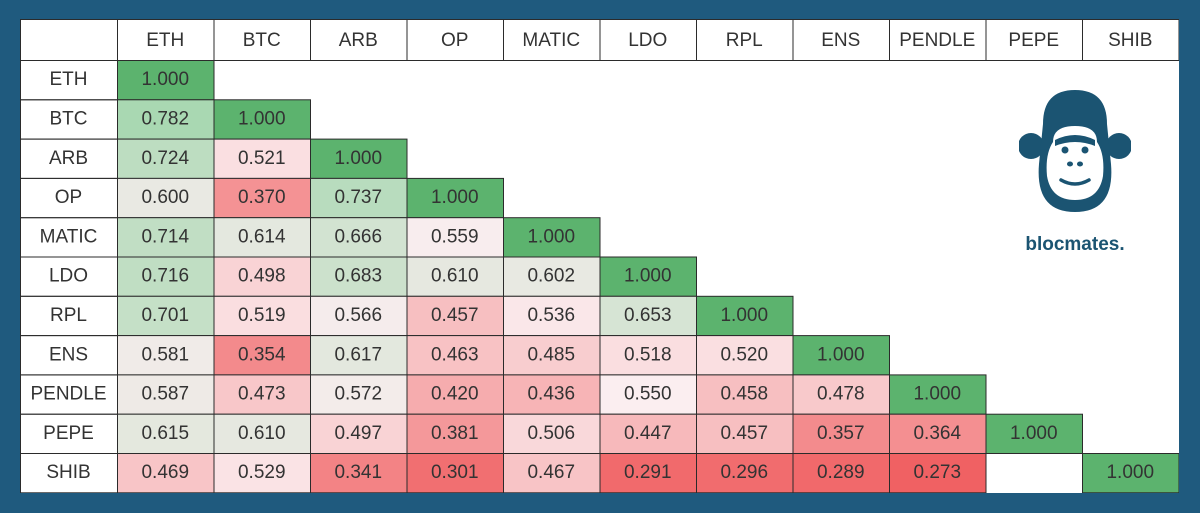  I want to click on row-header-op: OP, so click(68, 197).